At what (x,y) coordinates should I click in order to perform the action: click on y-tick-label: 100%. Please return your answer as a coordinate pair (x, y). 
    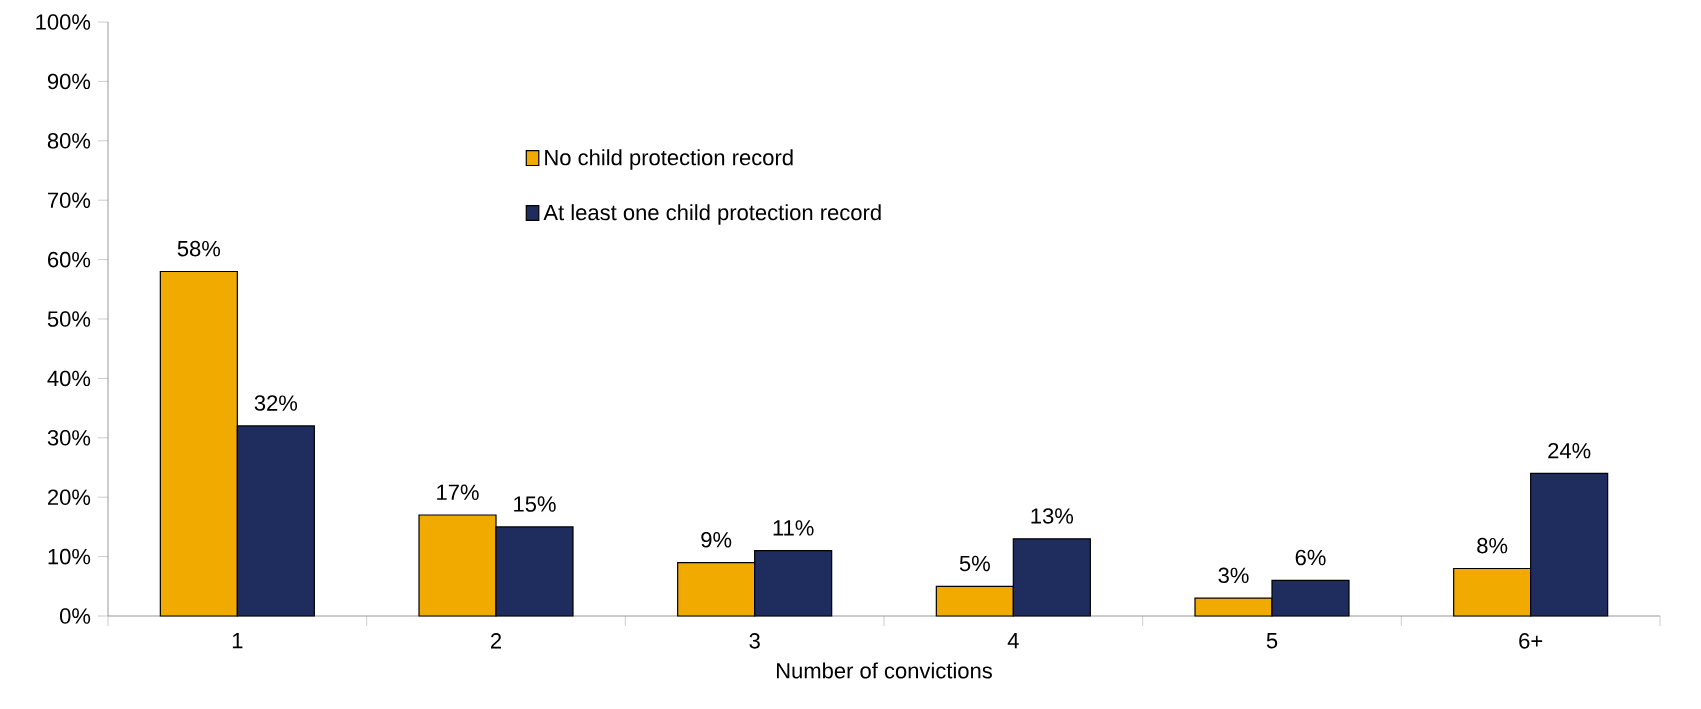
    Looking at the image, I should click on (63, 22).